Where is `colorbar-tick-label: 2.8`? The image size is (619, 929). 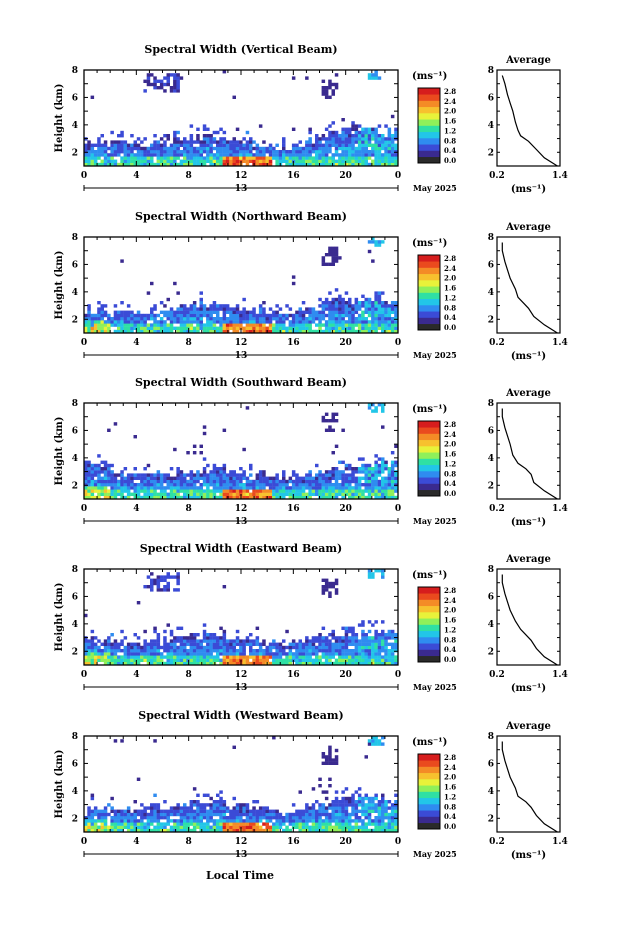
colorbar-tick-label: 2.8 is located at coordinates (450, 590).